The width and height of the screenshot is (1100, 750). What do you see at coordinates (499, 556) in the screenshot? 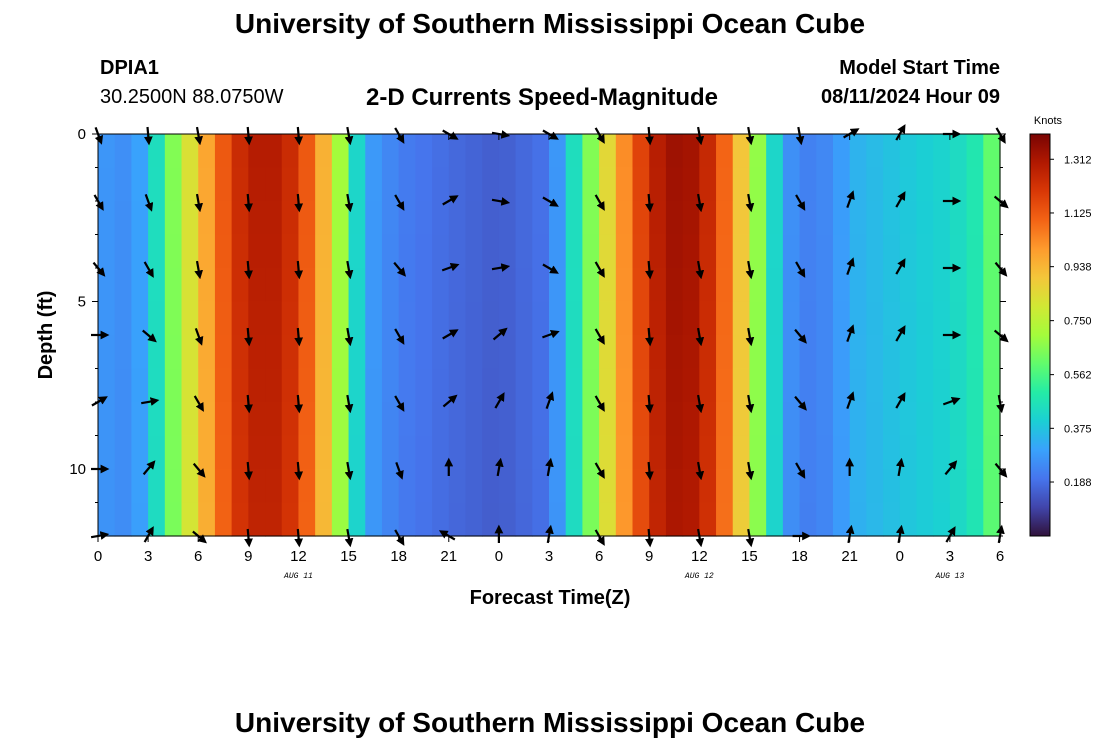
I see `x-tick-label: 0` at bounding box center [499, 556].